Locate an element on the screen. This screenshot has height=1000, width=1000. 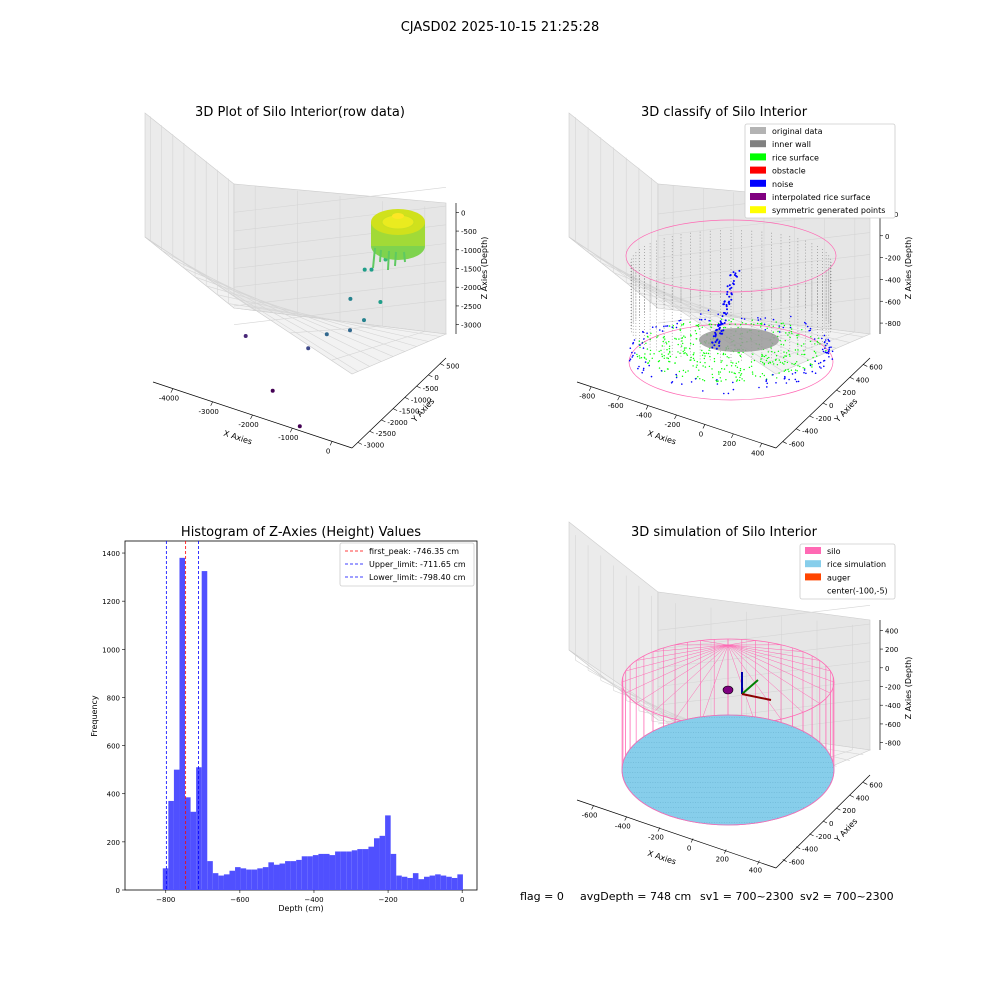
y-tick-label: -600 is located at coordinates (797, 445).